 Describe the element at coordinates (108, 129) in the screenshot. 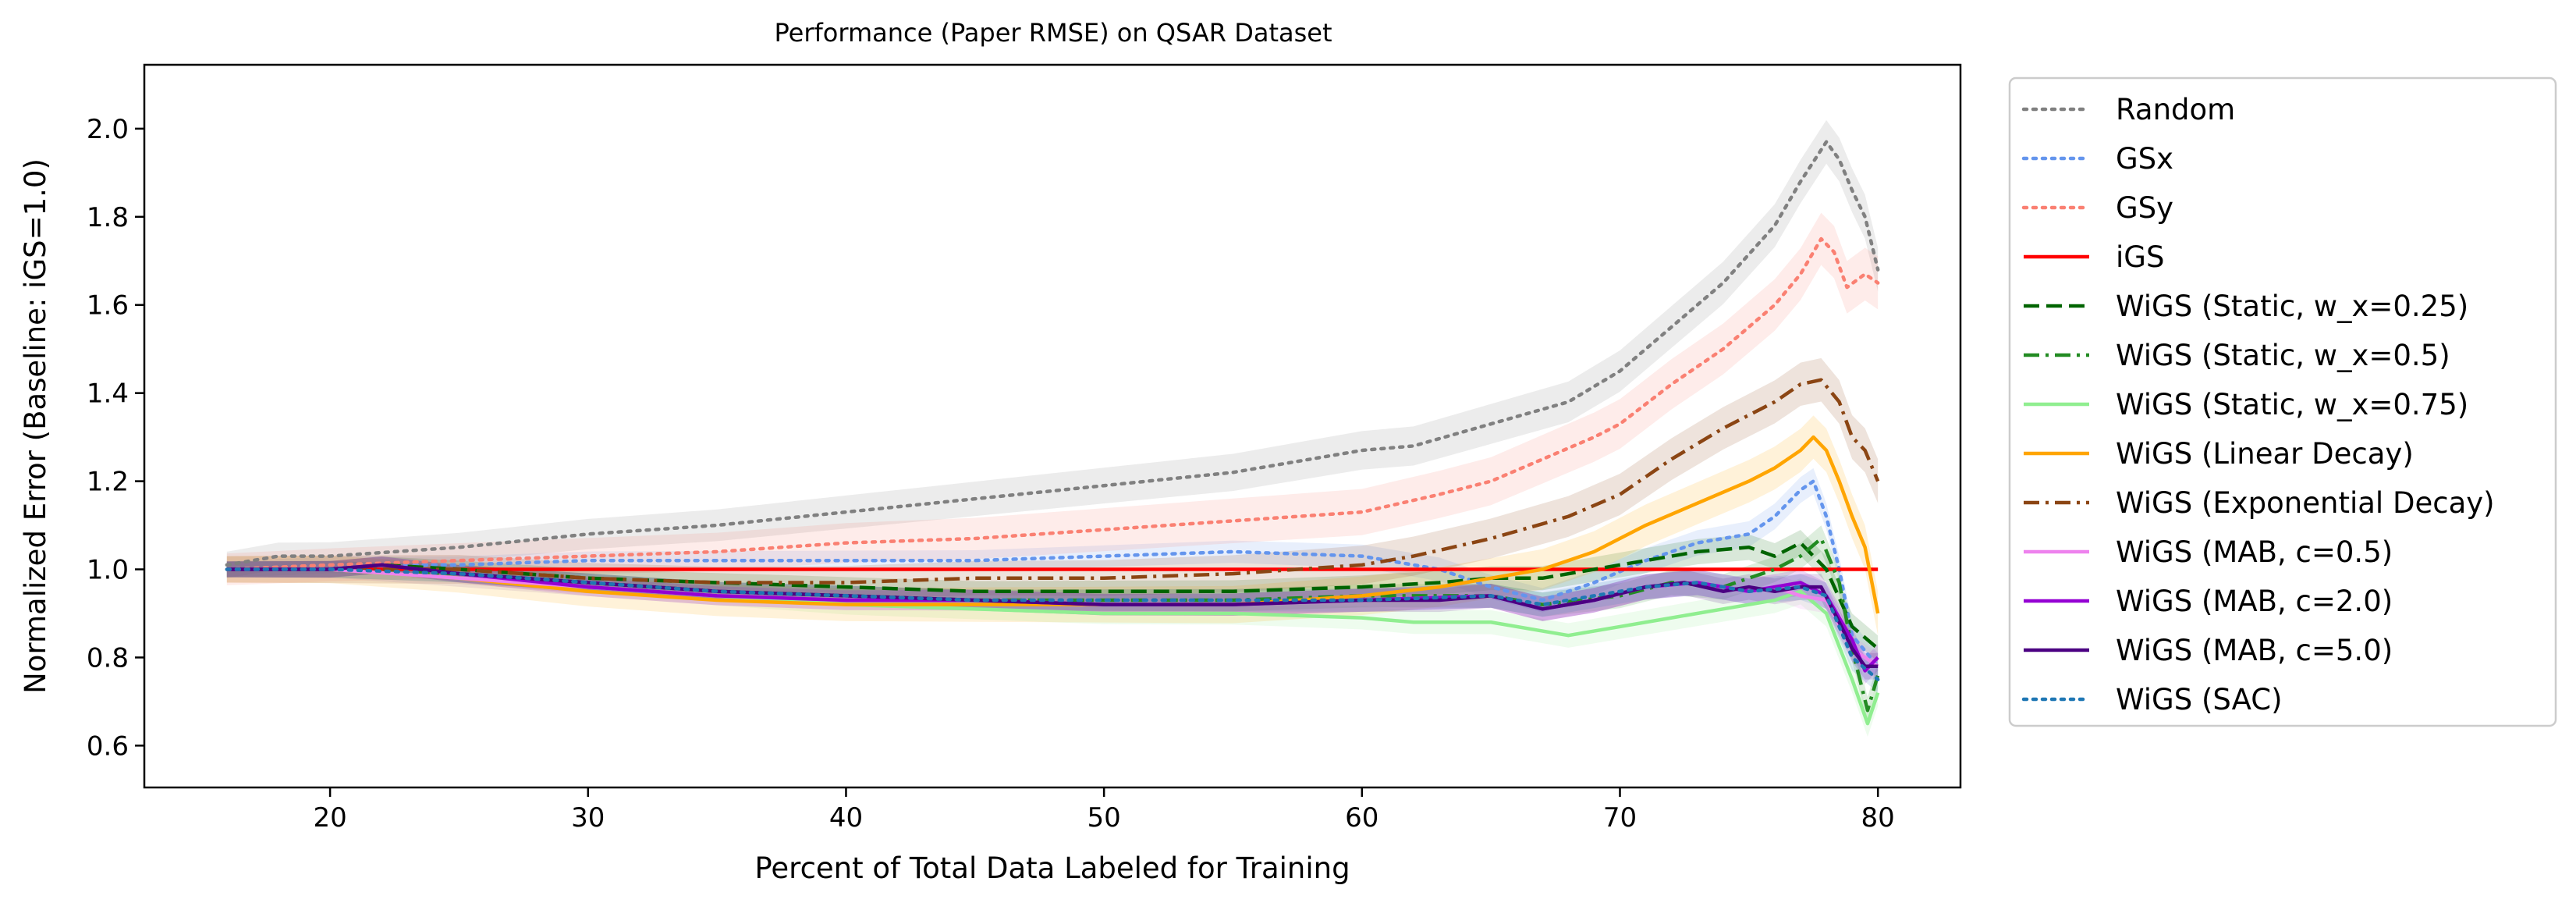

I see `y-tick-label: 2.0` at that location.